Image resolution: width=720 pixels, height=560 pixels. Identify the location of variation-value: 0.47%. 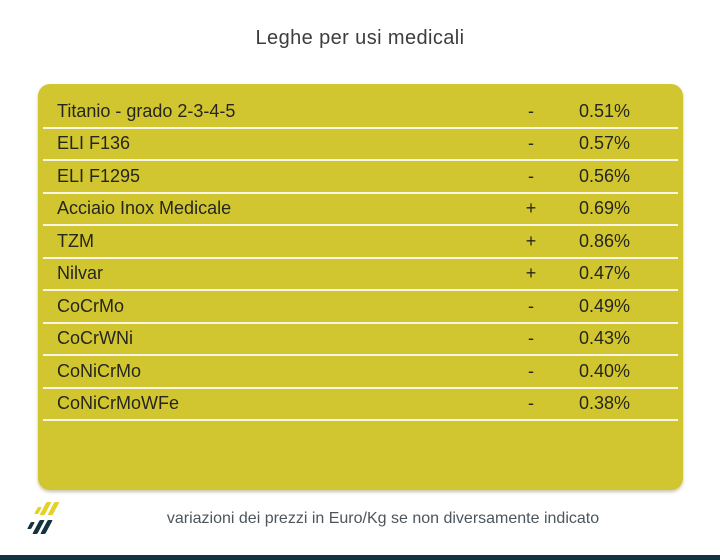
(604, 273).